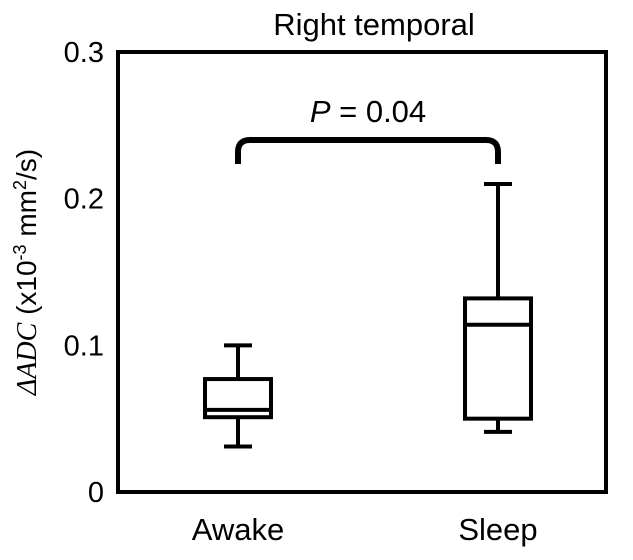  What do you see at coordinates (26, 164) in the screenshot?
I see `y-axis-label-unit-suffix: /s)` at bounding box center [26, 164].